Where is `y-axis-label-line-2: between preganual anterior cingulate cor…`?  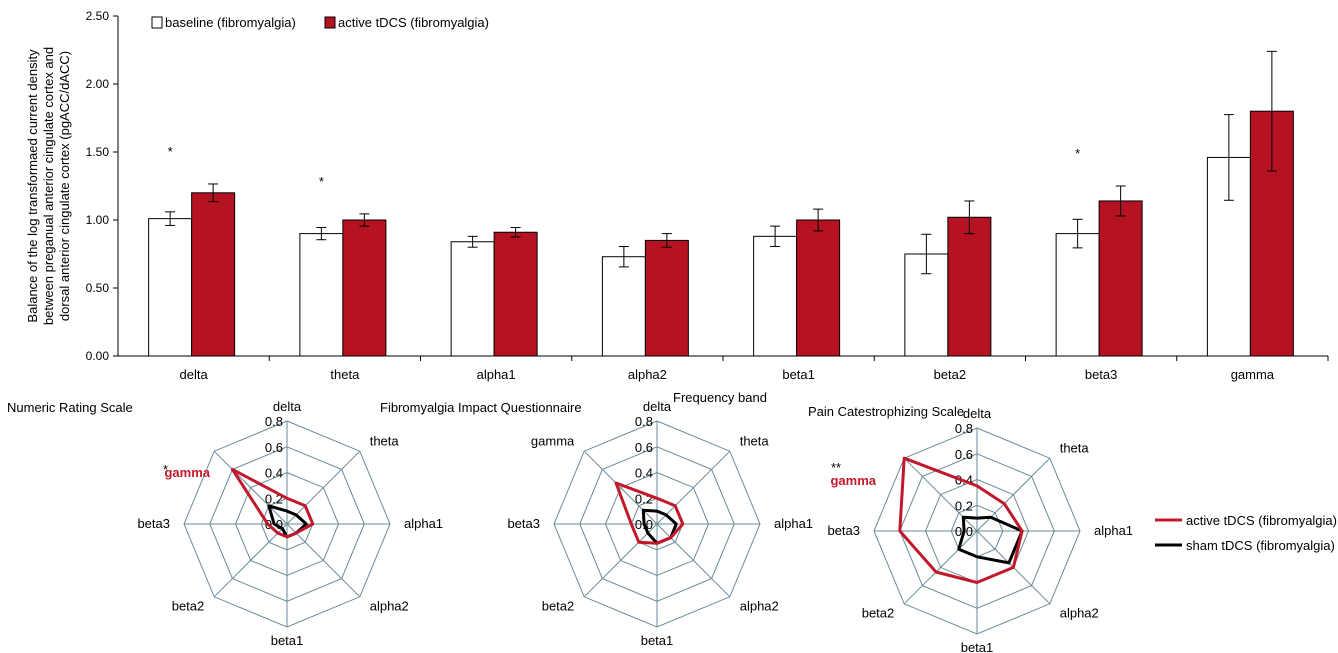
y-axis-label-line-2: between preganual anterior cingulate cor… is located at coordinates (48, 186).